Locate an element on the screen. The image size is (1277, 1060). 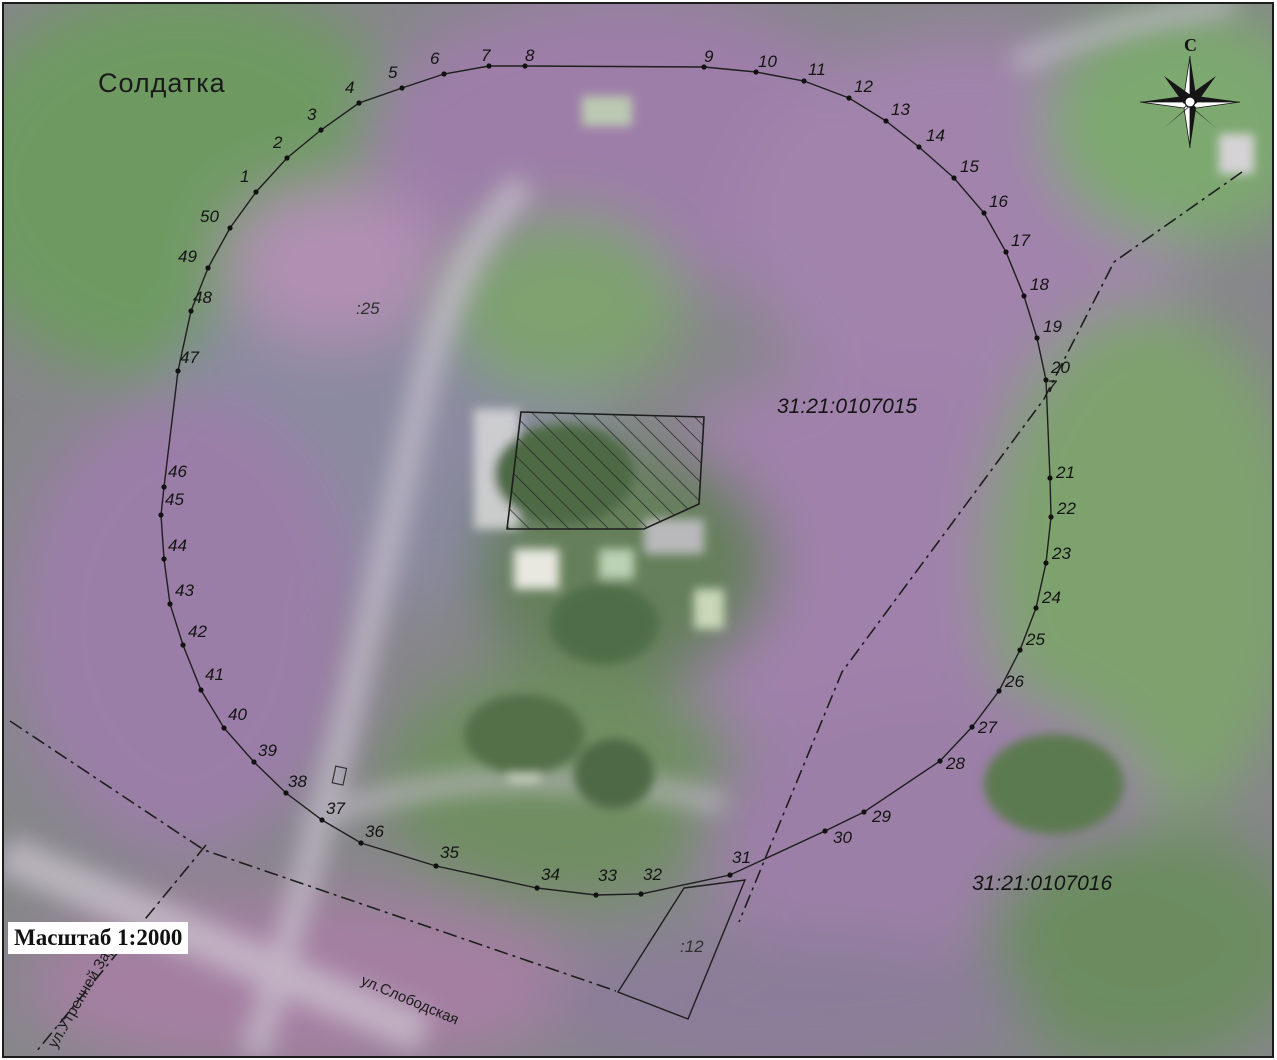
boundary-point-label: 13 is located at coordinates (900, 109).